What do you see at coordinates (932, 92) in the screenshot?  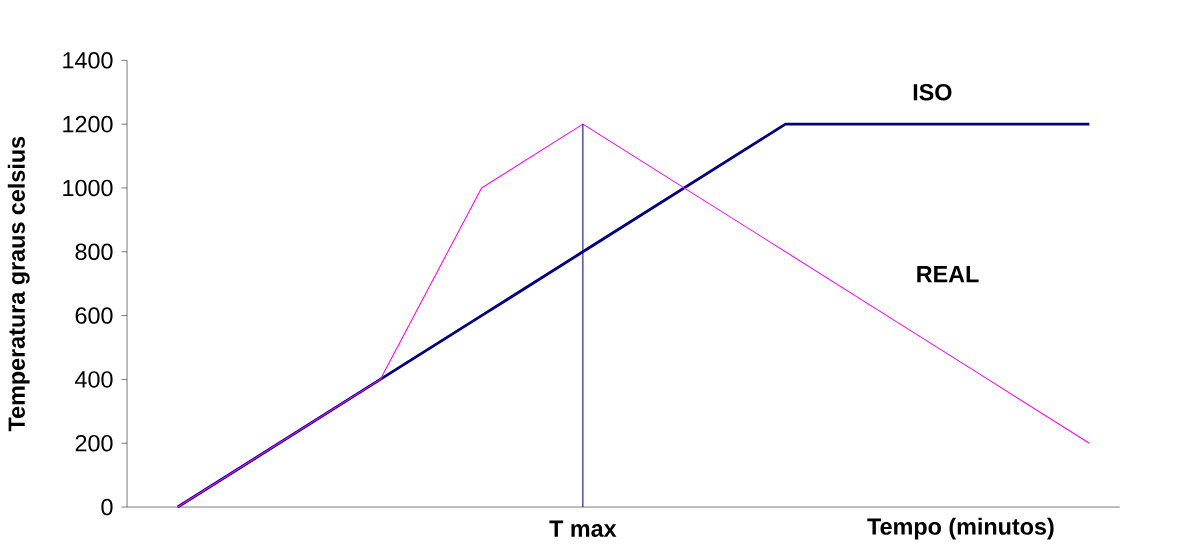 I see `series-label: ISO` at bounding box center [932, 92].